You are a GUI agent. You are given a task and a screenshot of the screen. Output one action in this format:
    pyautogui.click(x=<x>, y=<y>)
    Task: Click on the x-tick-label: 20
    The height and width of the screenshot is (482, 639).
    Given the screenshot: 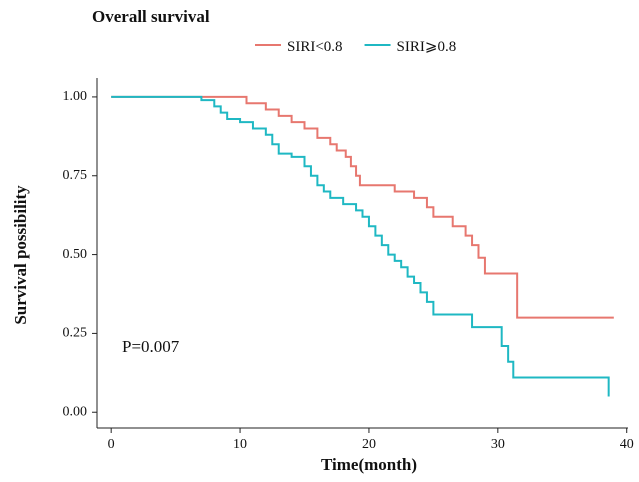 What is the action you would take?
    pyautogui.click(x=369, y=444)
    